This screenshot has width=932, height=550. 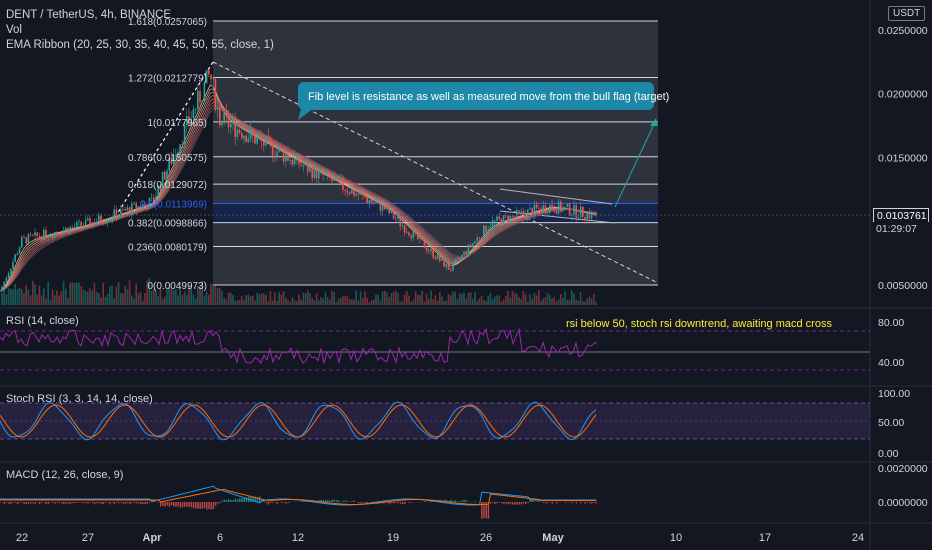 What do you see at coordinates (88, 538) in the screenshot?
I see `time-label: 27` at bounding box center [88, 538].